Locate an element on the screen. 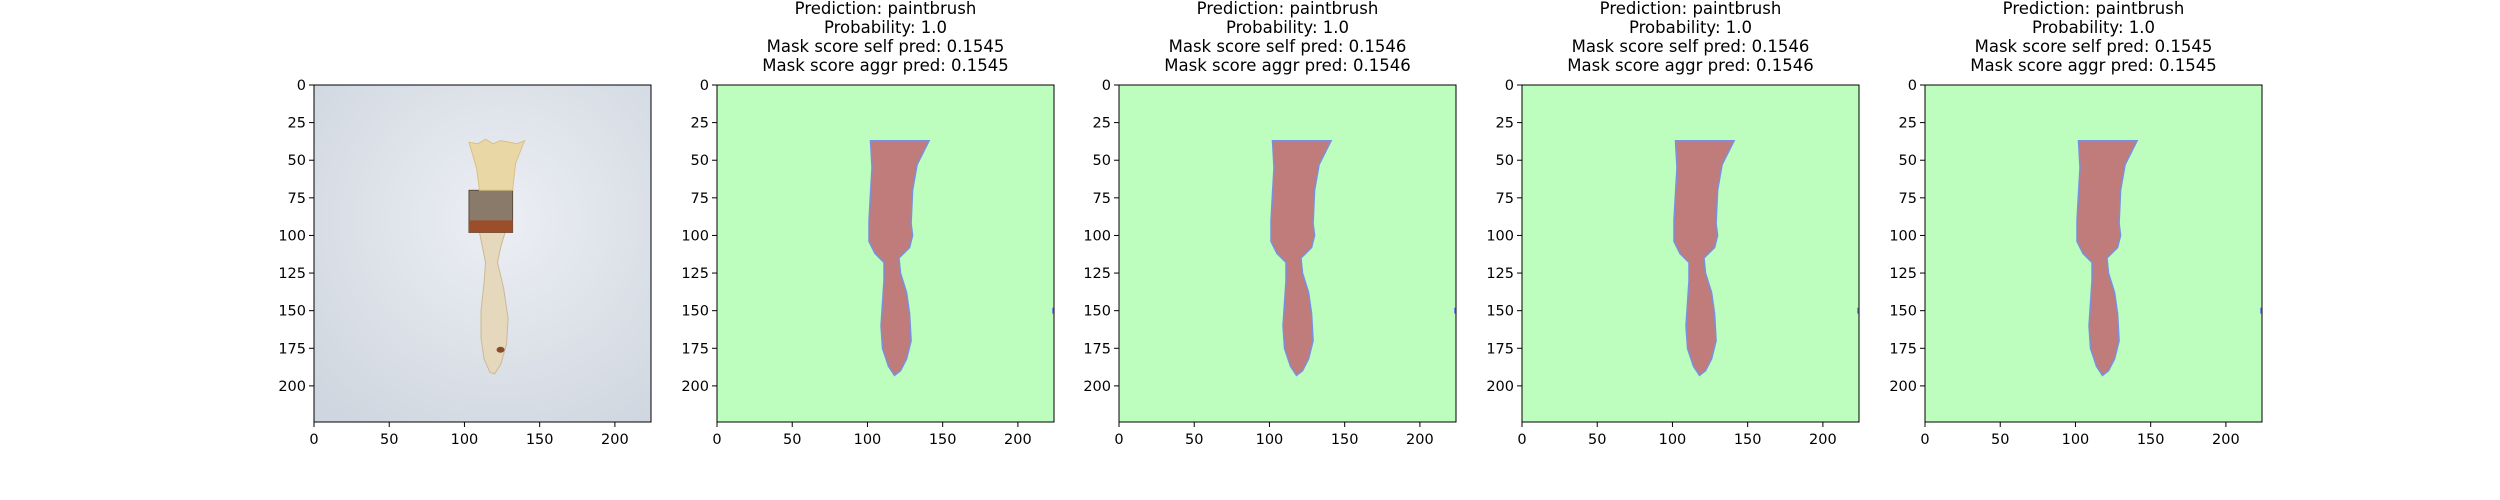 The image size is (2500, 500). paintbrush-handle is located at coordinates (493, 303).